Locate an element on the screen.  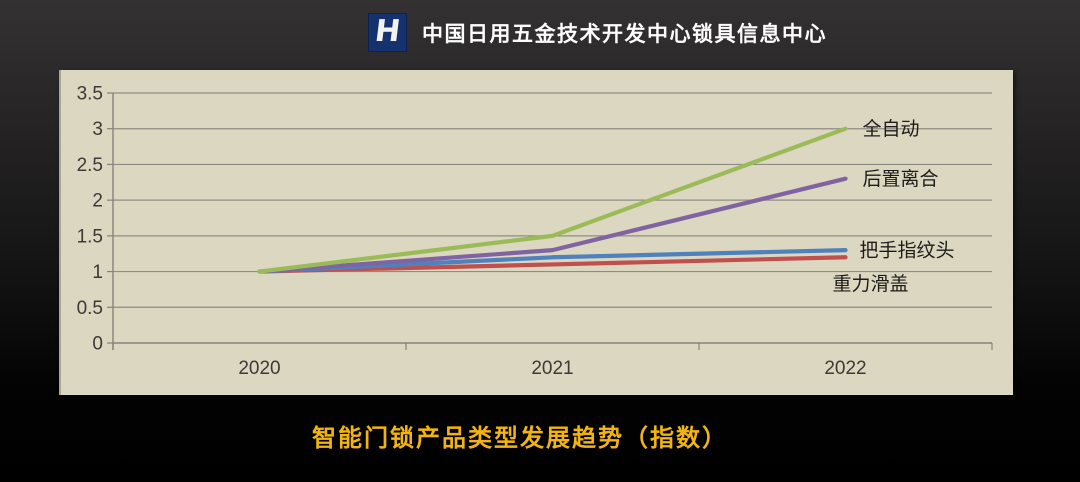
series-label-把手指纹头: 把手指纹头 is located at coordinates (907, 251).